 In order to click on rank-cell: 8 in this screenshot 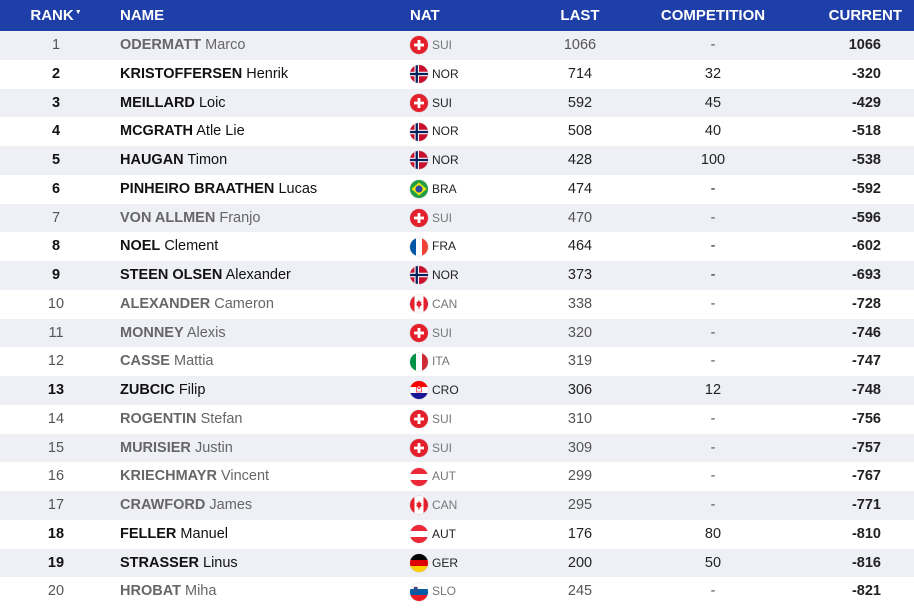, I will do `click(56, 246)`.